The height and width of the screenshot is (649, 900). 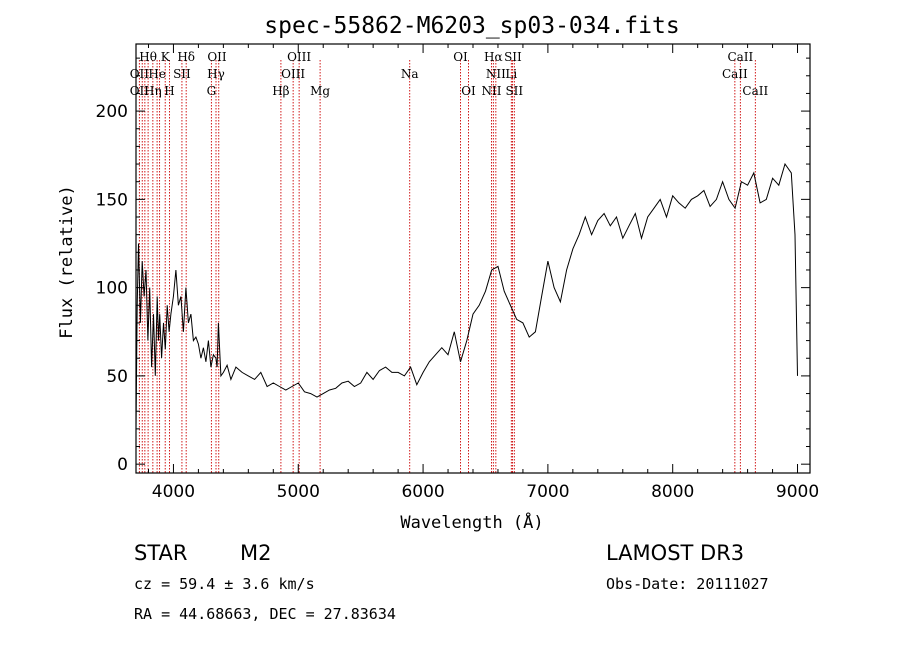 I want to click on line-label: Li, so click(x=511, y=74).